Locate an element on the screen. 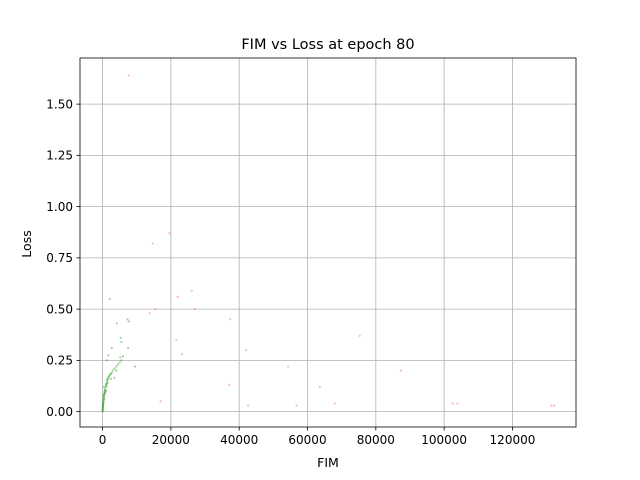 This screenshot has height=480, width=640. y-tick-label: 0.25 is located at coordinates (59, 361).